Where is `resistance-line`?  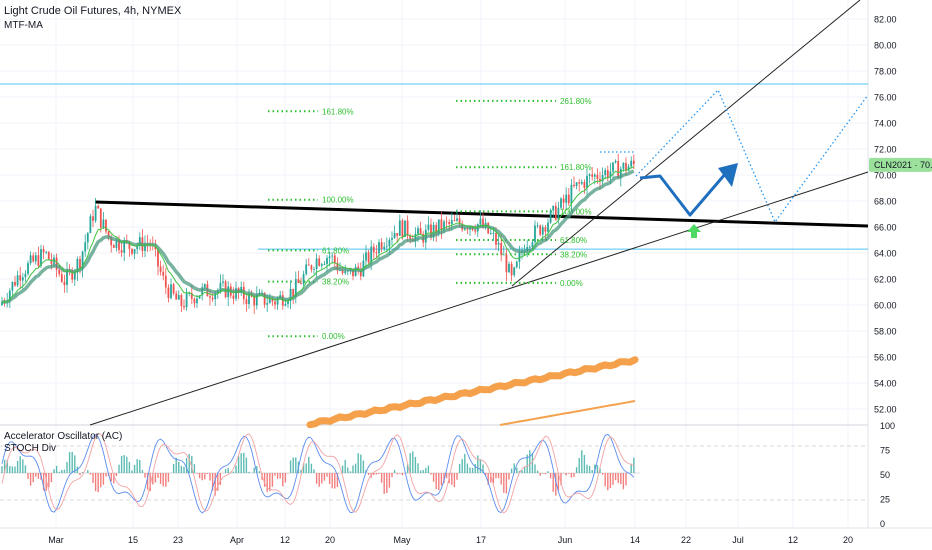 resistance-line is located at coordinates (481, 214).